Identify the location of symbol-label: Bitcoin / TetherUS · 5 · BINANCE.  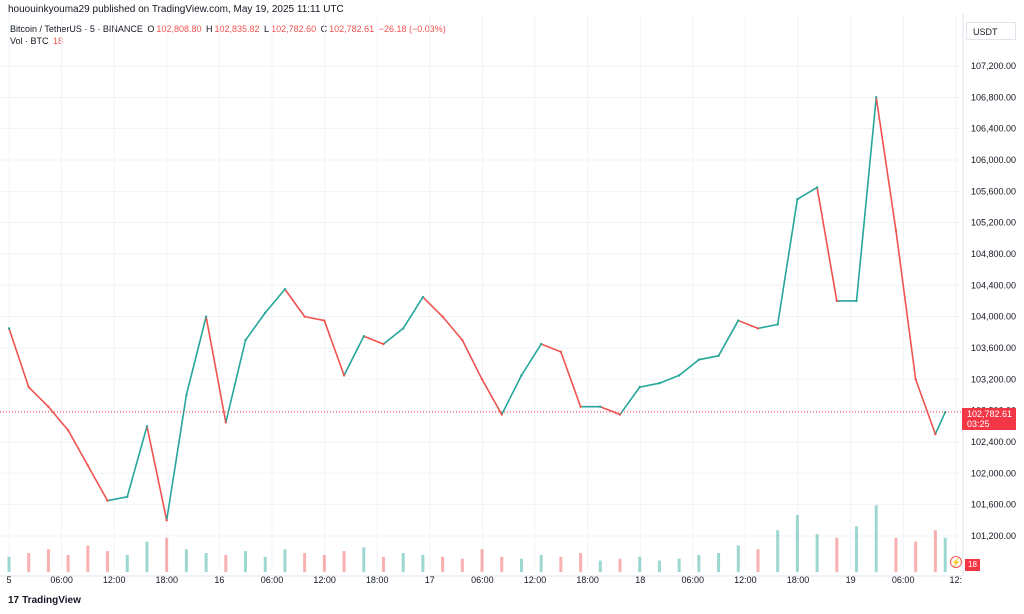
(76, 29).